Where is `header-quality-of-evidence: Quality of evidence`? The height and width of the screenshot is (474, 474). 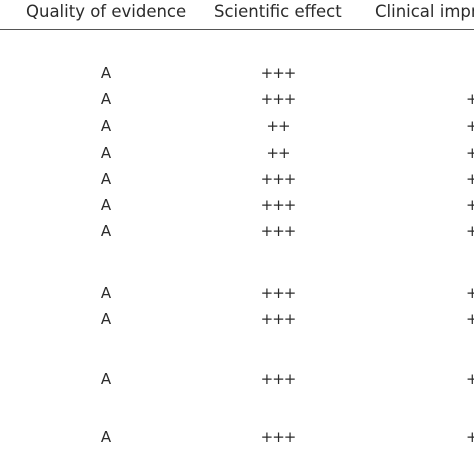
header-quality-of-evidence: Quality of evidence is located at coordinates (106, 11).